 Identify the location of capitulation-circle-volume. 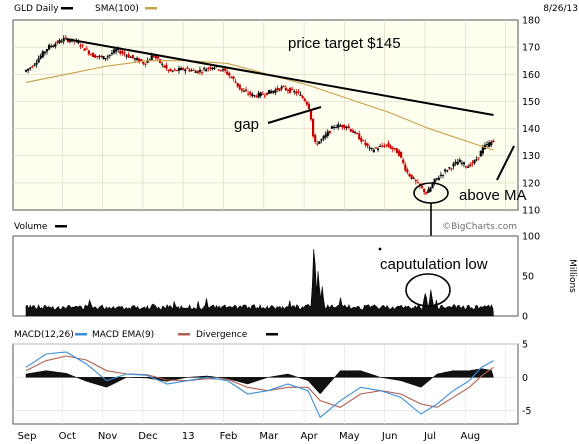
(428, 290).